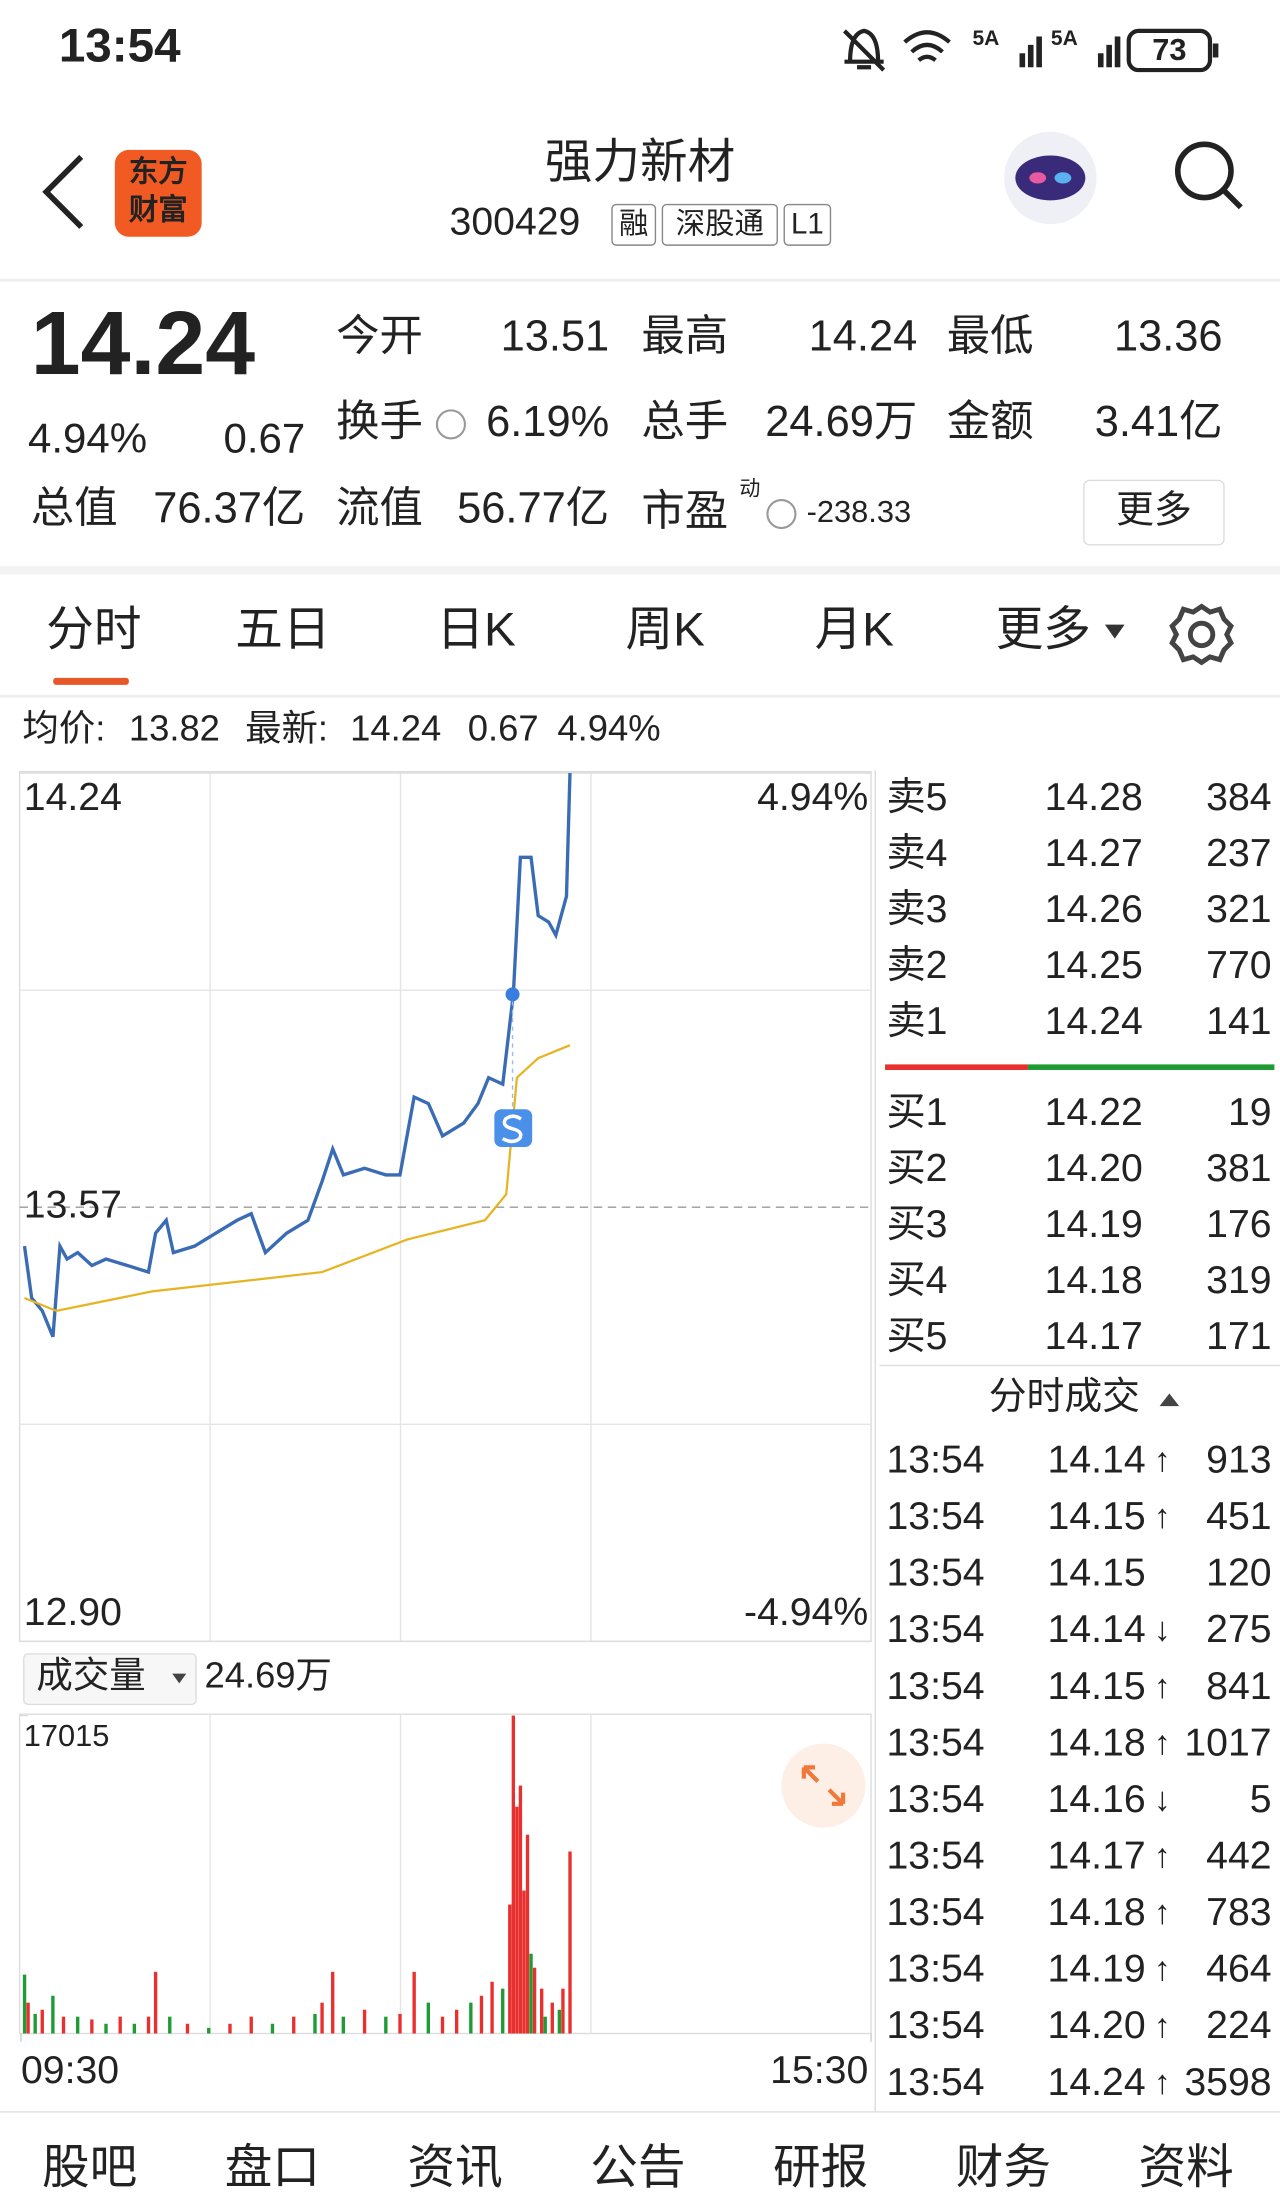 The height and width of the screenshot is (2196, 1280). I want to click on field-value: 3.41亿, so click(1159, 422).